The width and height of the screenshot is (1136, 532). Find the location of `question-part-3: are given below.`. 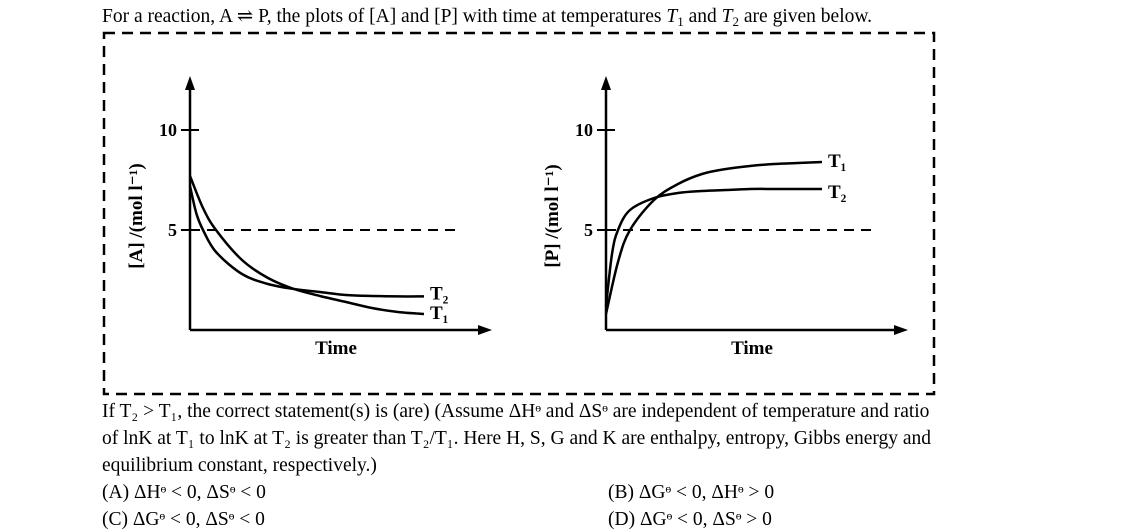

question-part-3: are given below. is located at coordinates (806, 16).